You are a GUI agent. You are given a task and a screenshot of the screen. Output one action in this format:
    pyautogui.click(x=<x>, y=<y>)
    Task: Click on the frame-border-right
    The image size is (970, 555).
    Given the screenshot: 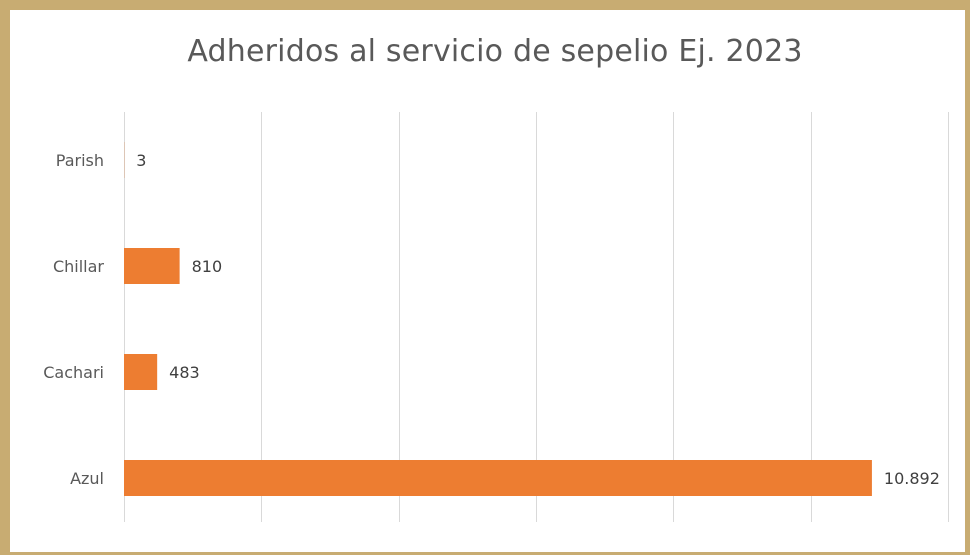 What is the action you would take?
    pyautogui.click(x=967, y=277)
    